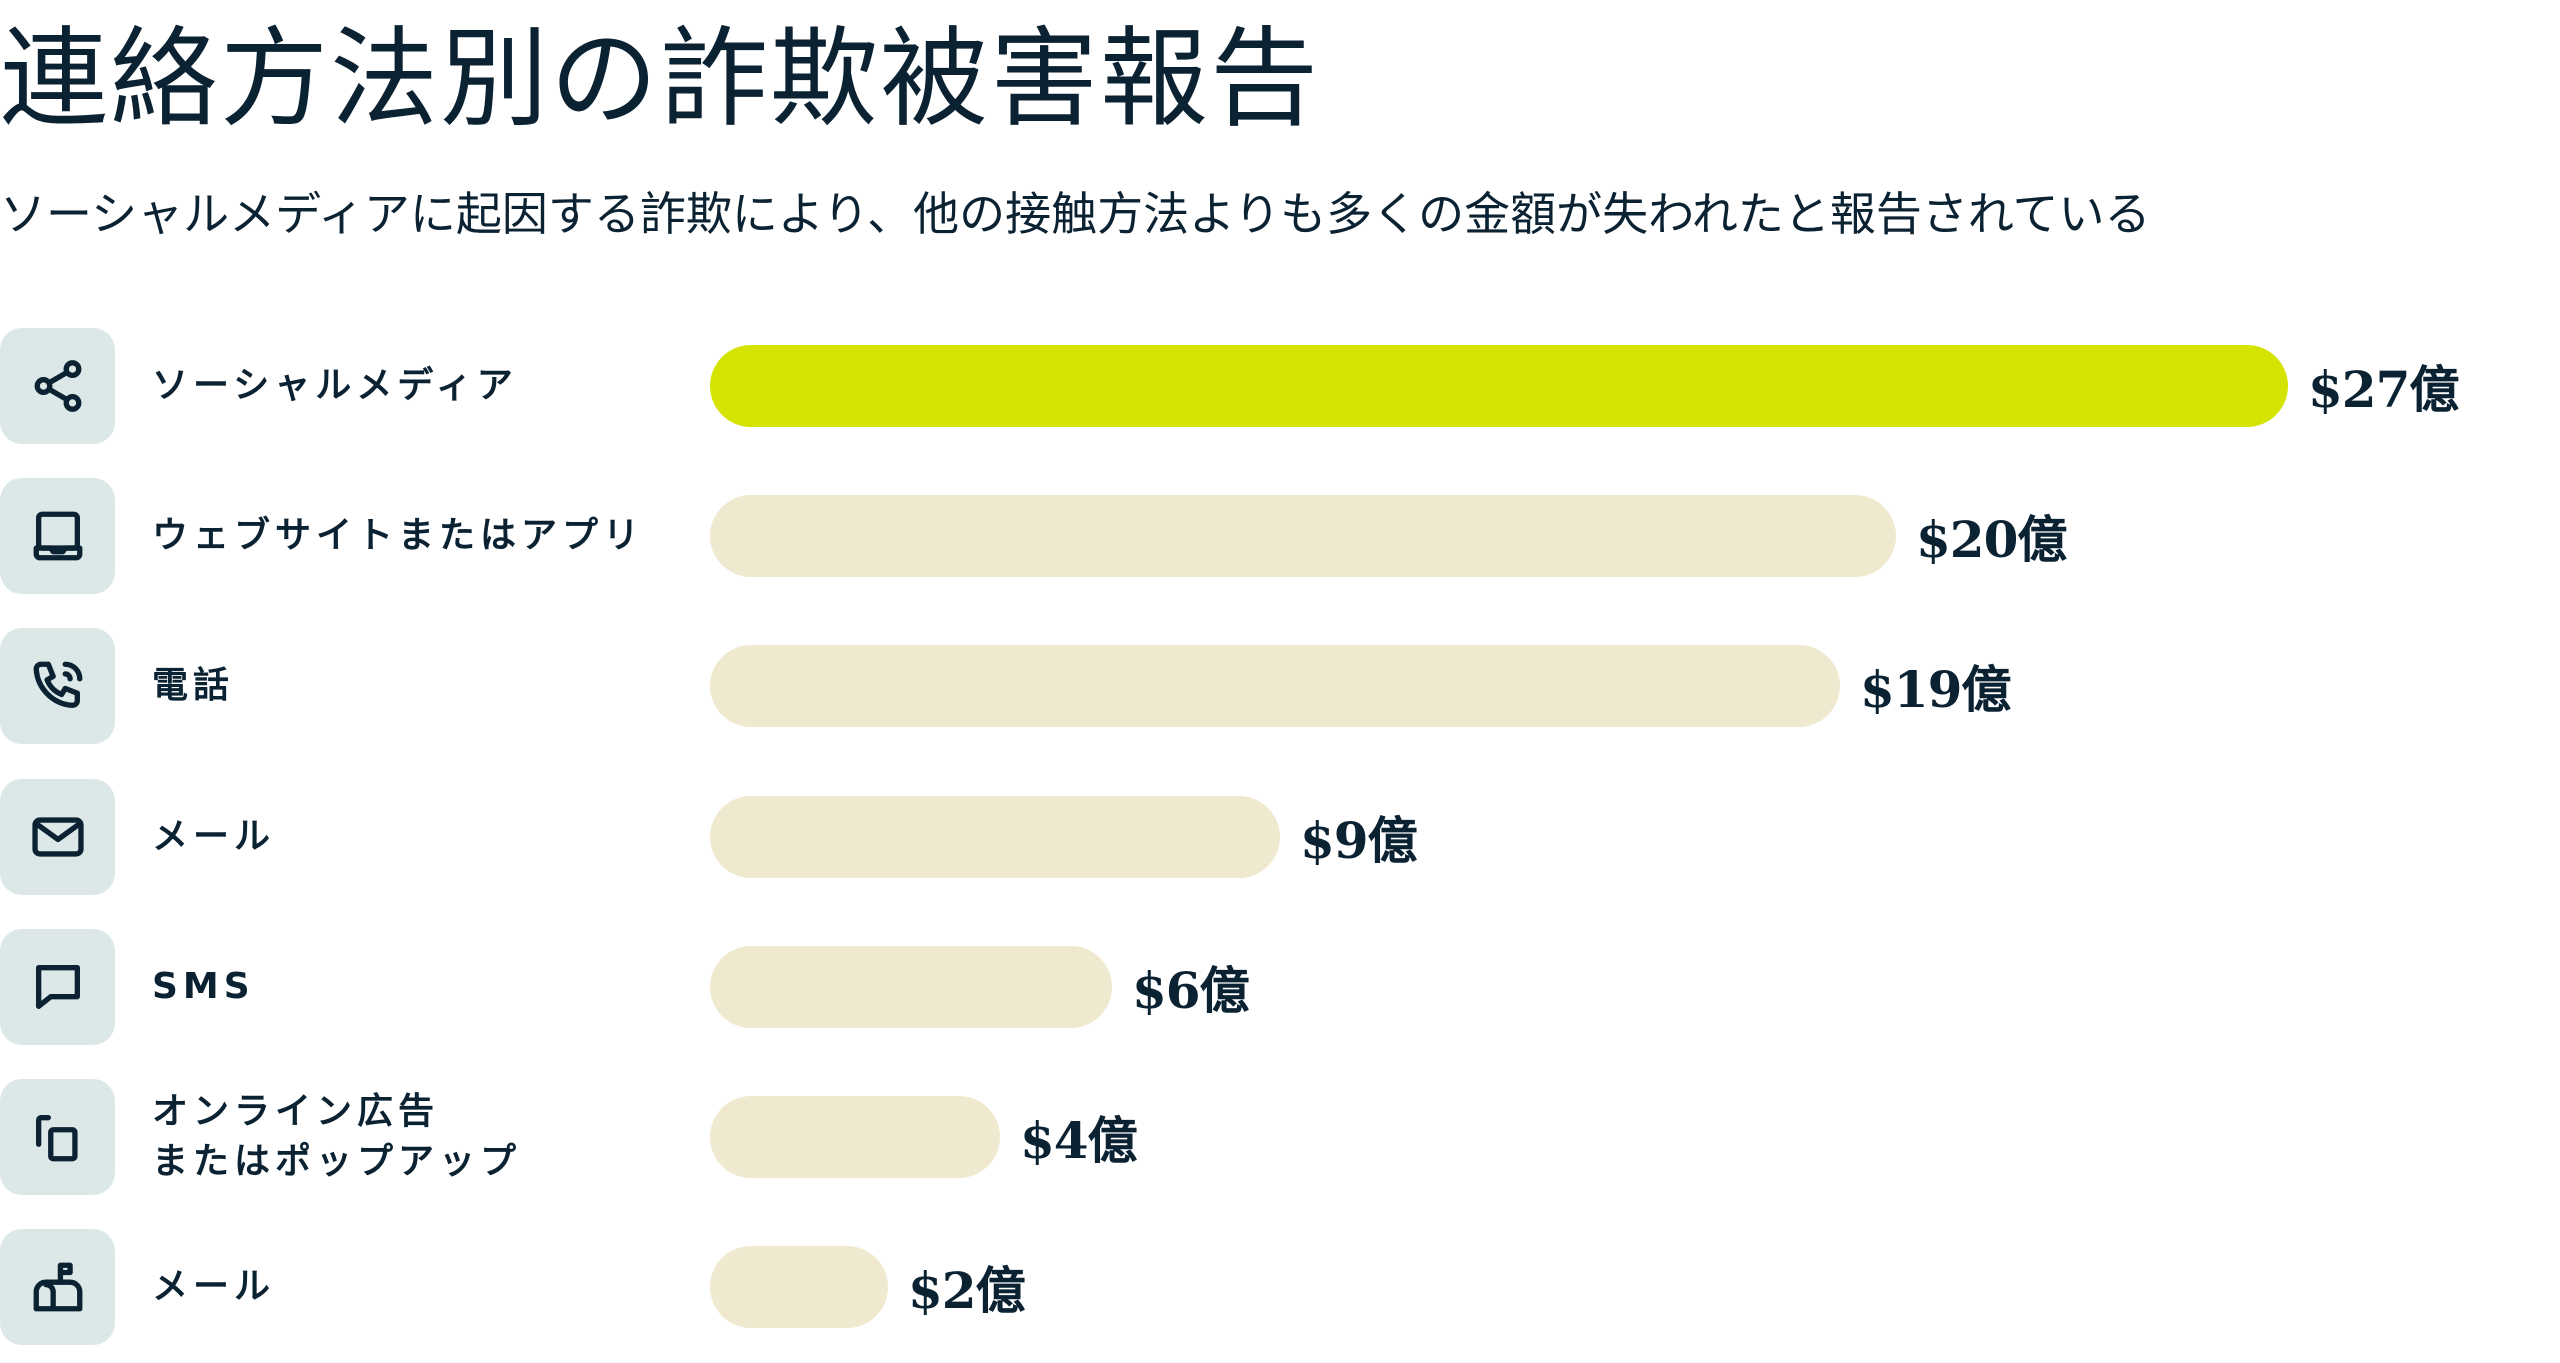 Image resolution: width=2560 pixels, height=1363 pixels. Describe the element at coordinates (57, 1137) in the screenshot. I see `popup-windows-icon` at that location.